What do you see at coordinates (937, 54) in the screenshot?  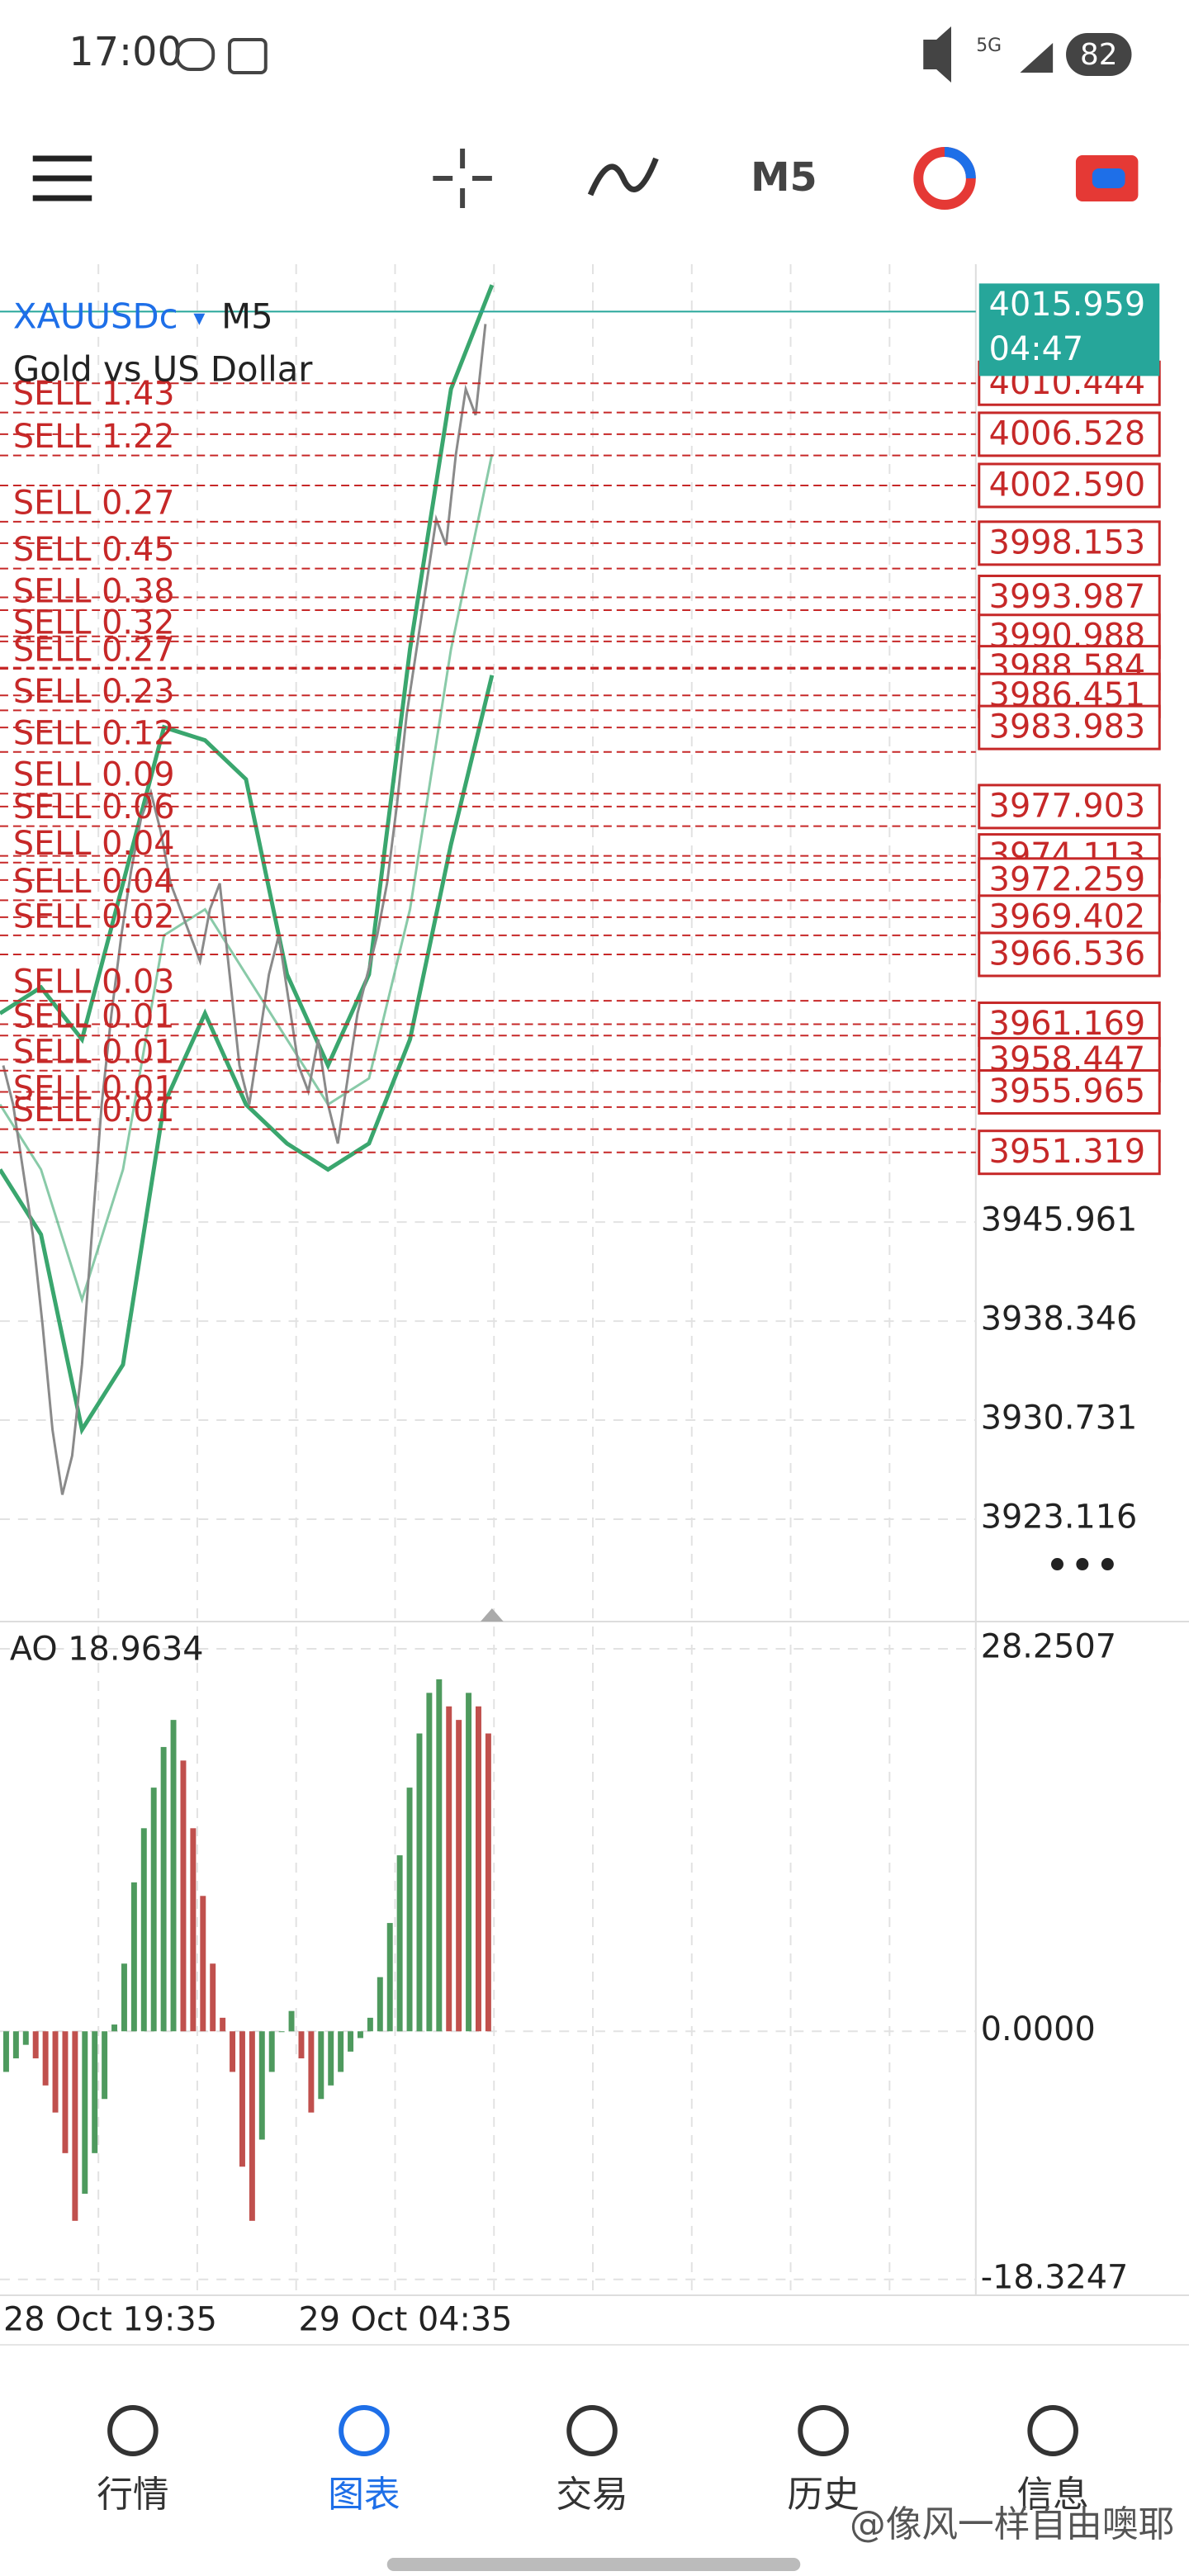 I see `mute-icon` at bounding box center [937, 54].